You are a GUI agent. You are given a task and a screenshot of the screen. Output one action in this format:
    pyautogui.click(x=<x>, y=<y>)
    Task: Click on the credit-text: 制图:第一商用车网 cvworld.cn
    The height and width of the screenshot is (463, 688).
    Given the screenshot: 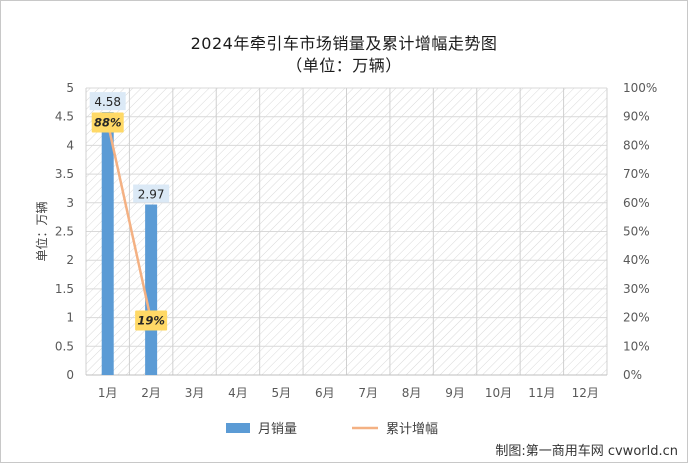 What is the action you would take?
    pyautogui.click(x=586, y=451)
    